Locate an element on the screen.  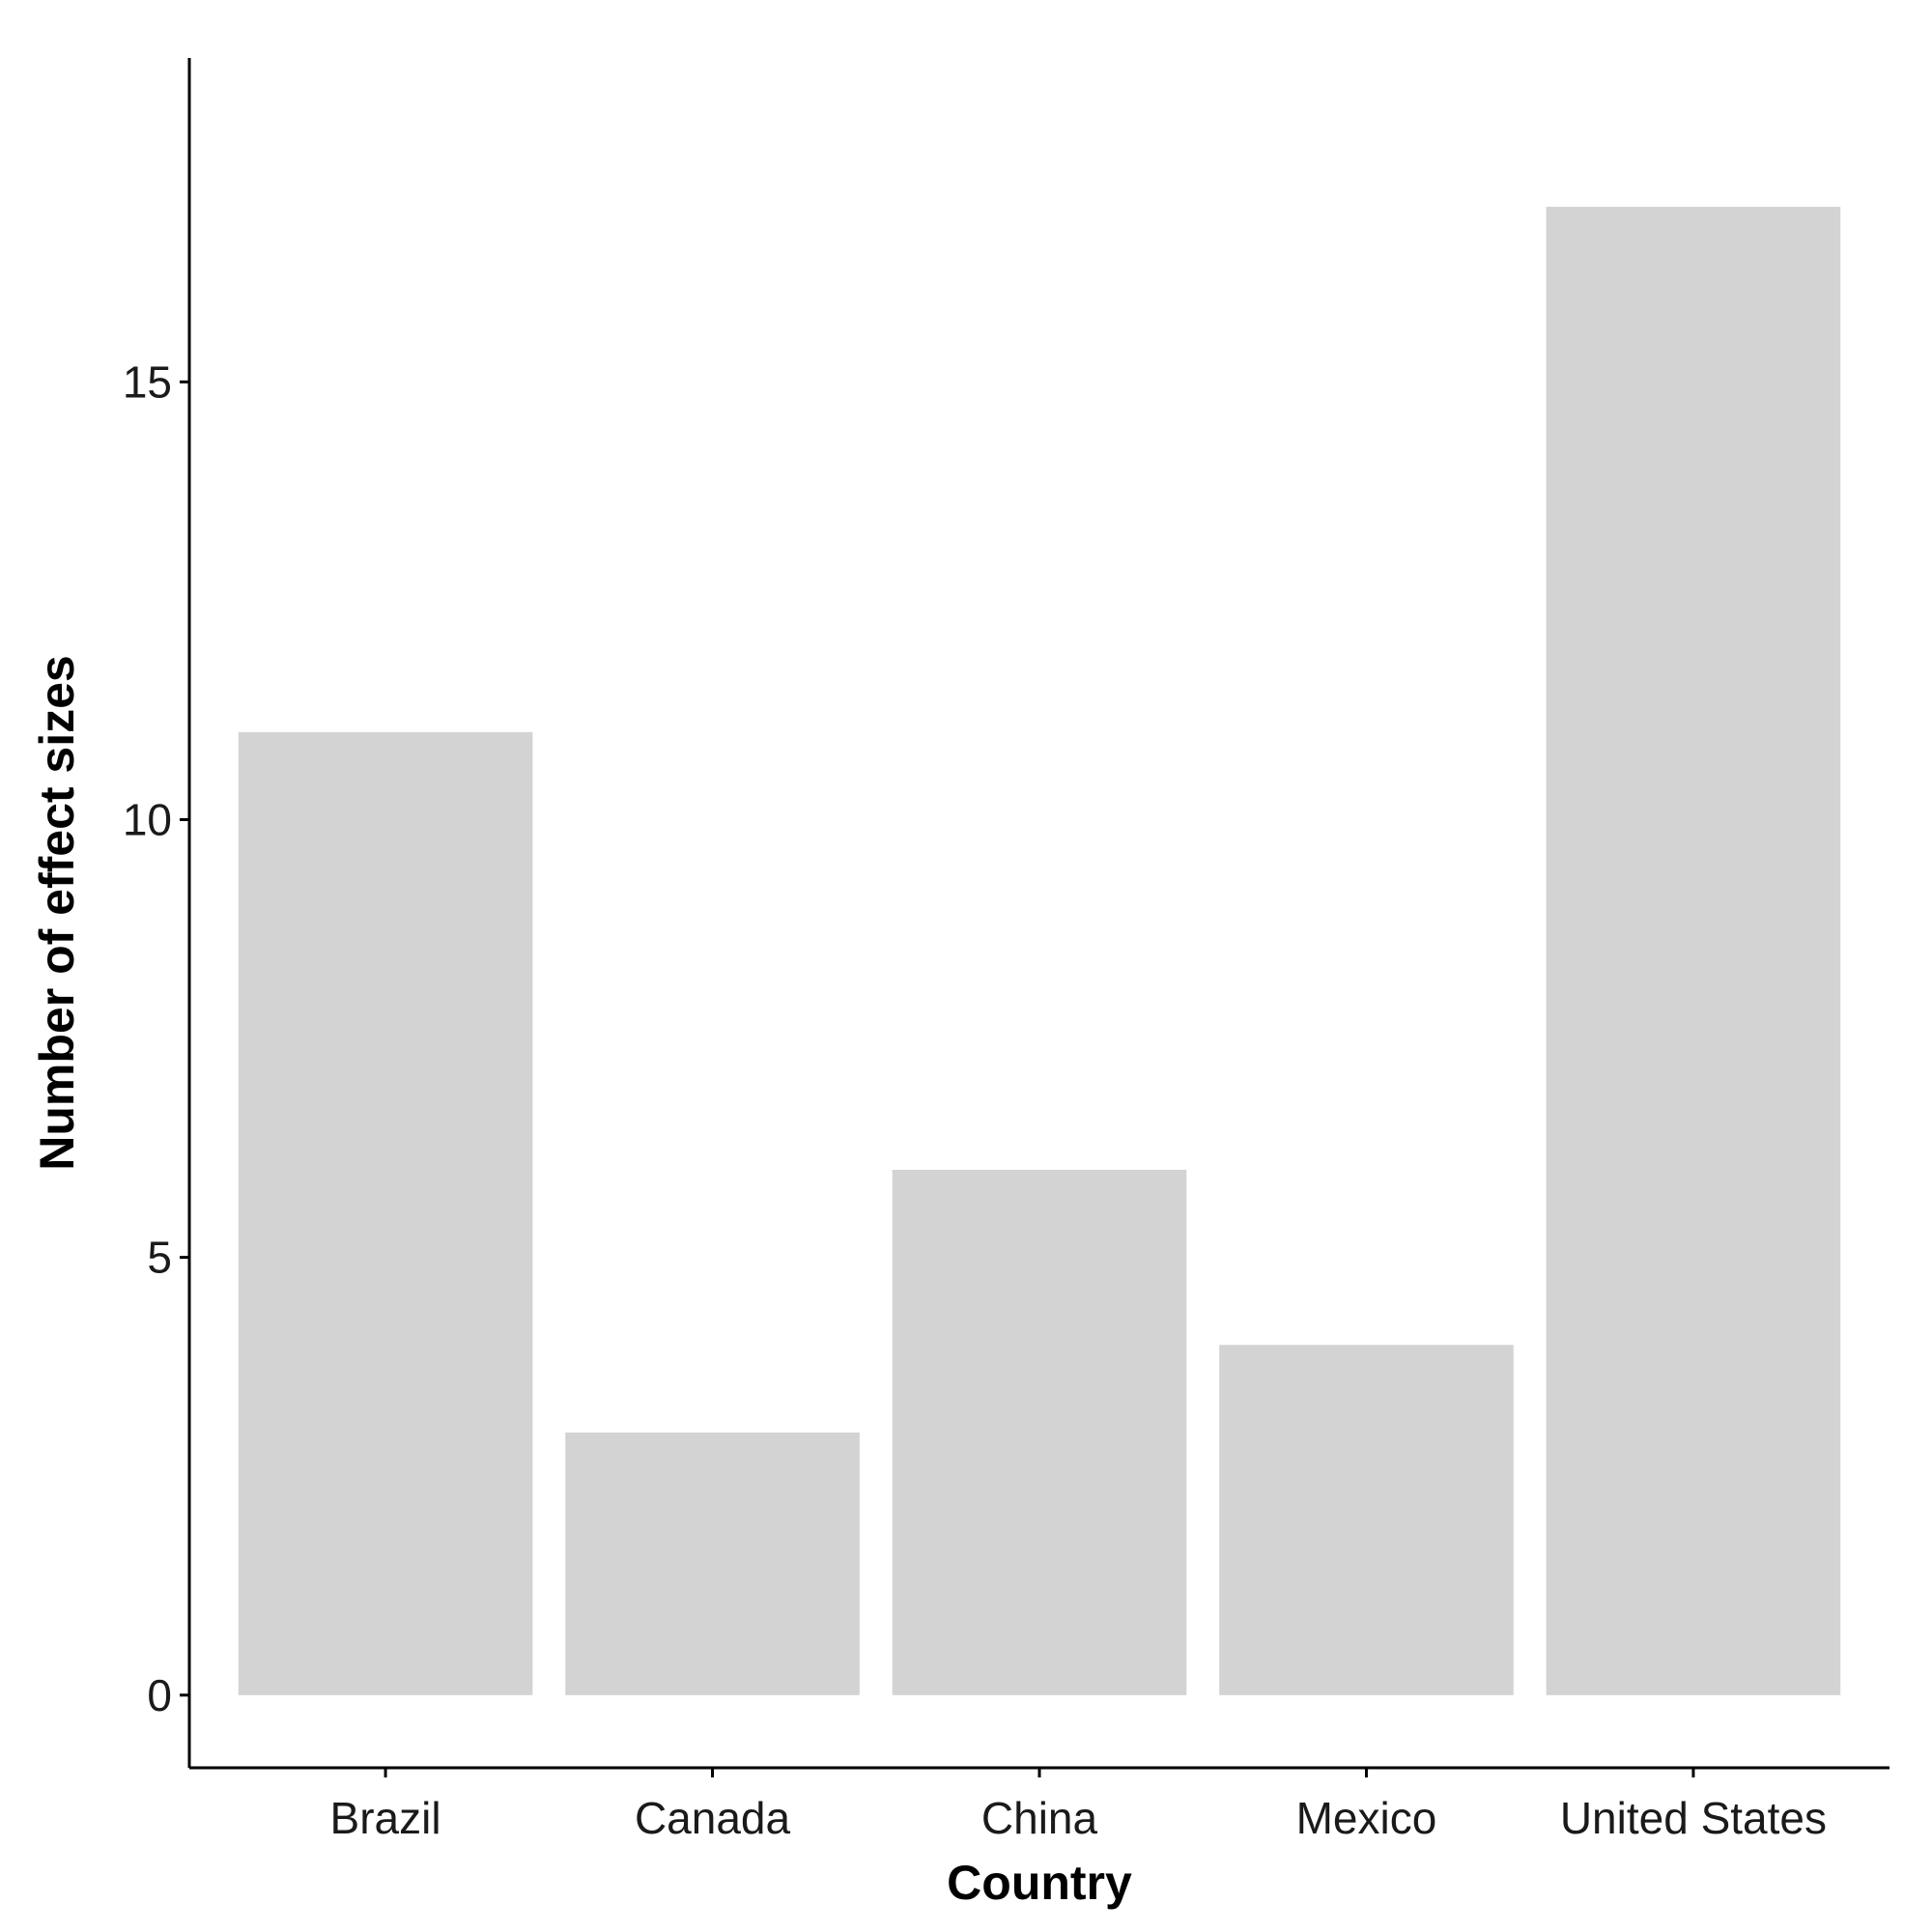
x-axis-title: Country is located at coordinates (1039, 1883).